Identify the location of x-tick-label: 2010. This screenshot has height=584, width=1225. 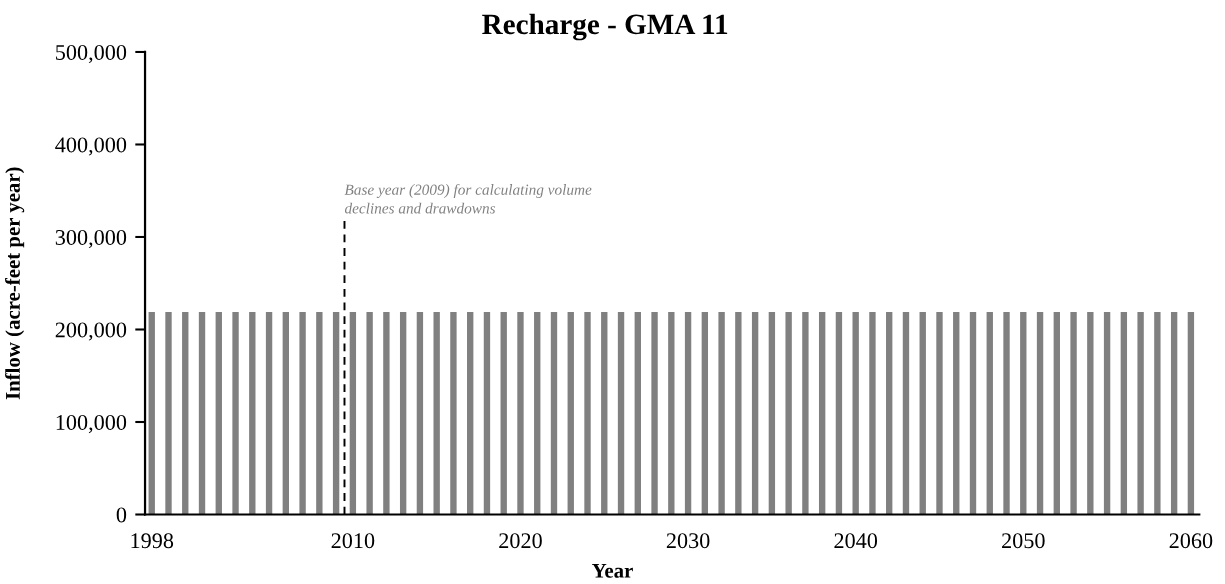
(353, 541).